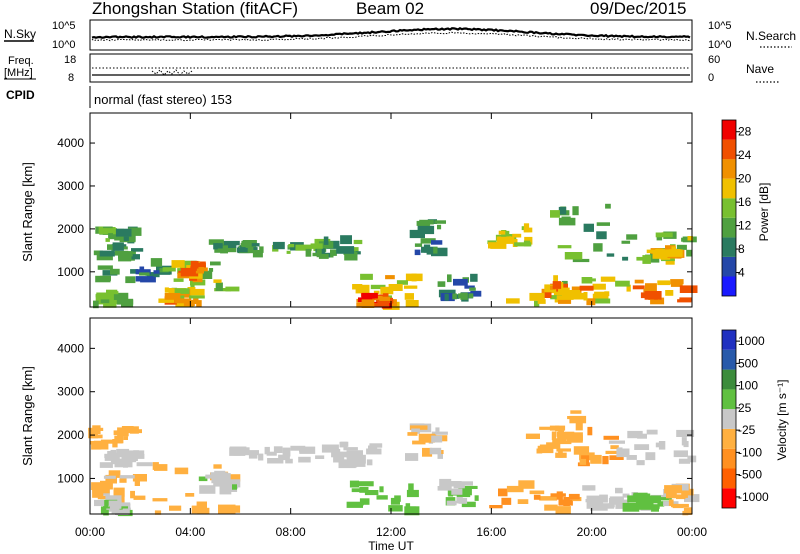 This screenshot has height=554, width=800. Describe the element at coordinates (745, 202) in the screenshot. I see `colorbar-tick-label: 16` at that location.